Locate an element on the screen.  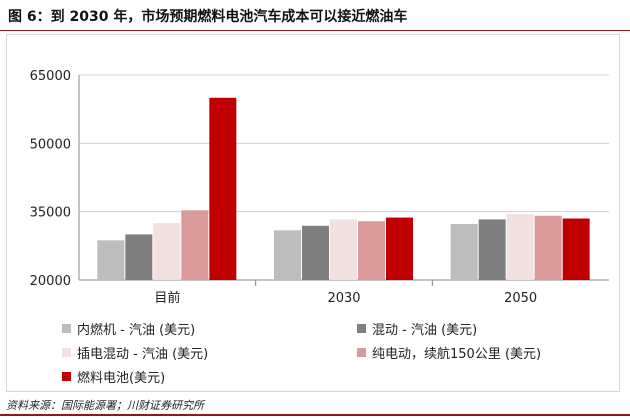
legend-item: 纯电动，续航150公里 (美元) is located at coordinates (449, 352).